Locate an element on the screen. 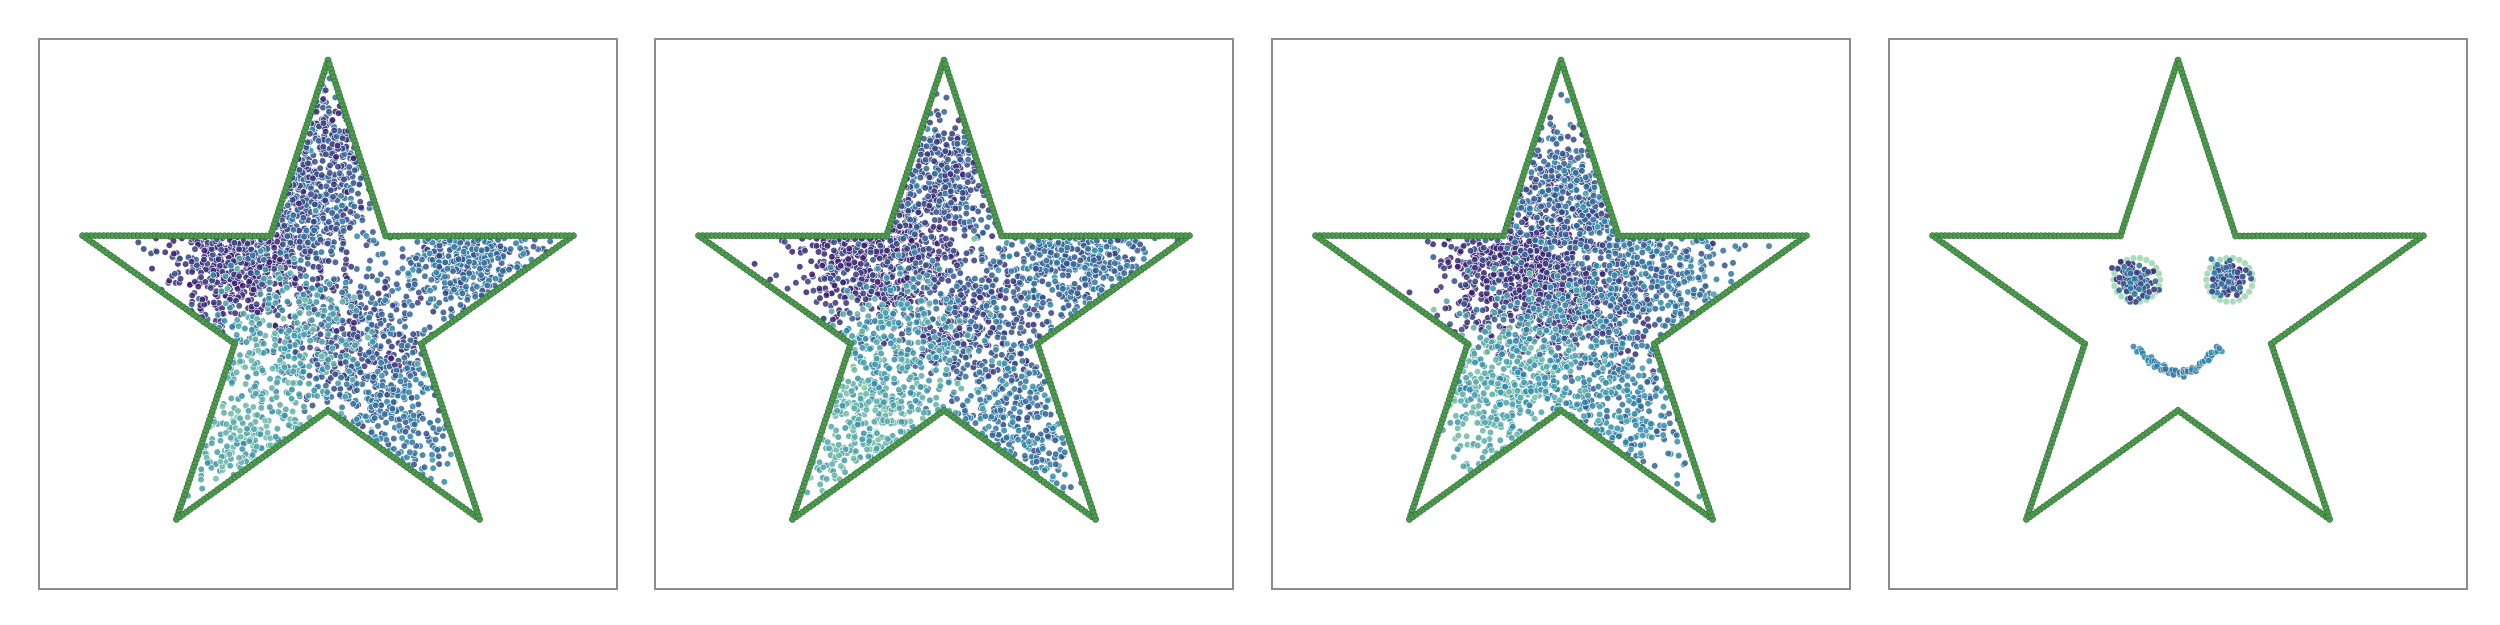 This screenshot has width=2500, height=625. star-outline is located at coordinates (328, 289).